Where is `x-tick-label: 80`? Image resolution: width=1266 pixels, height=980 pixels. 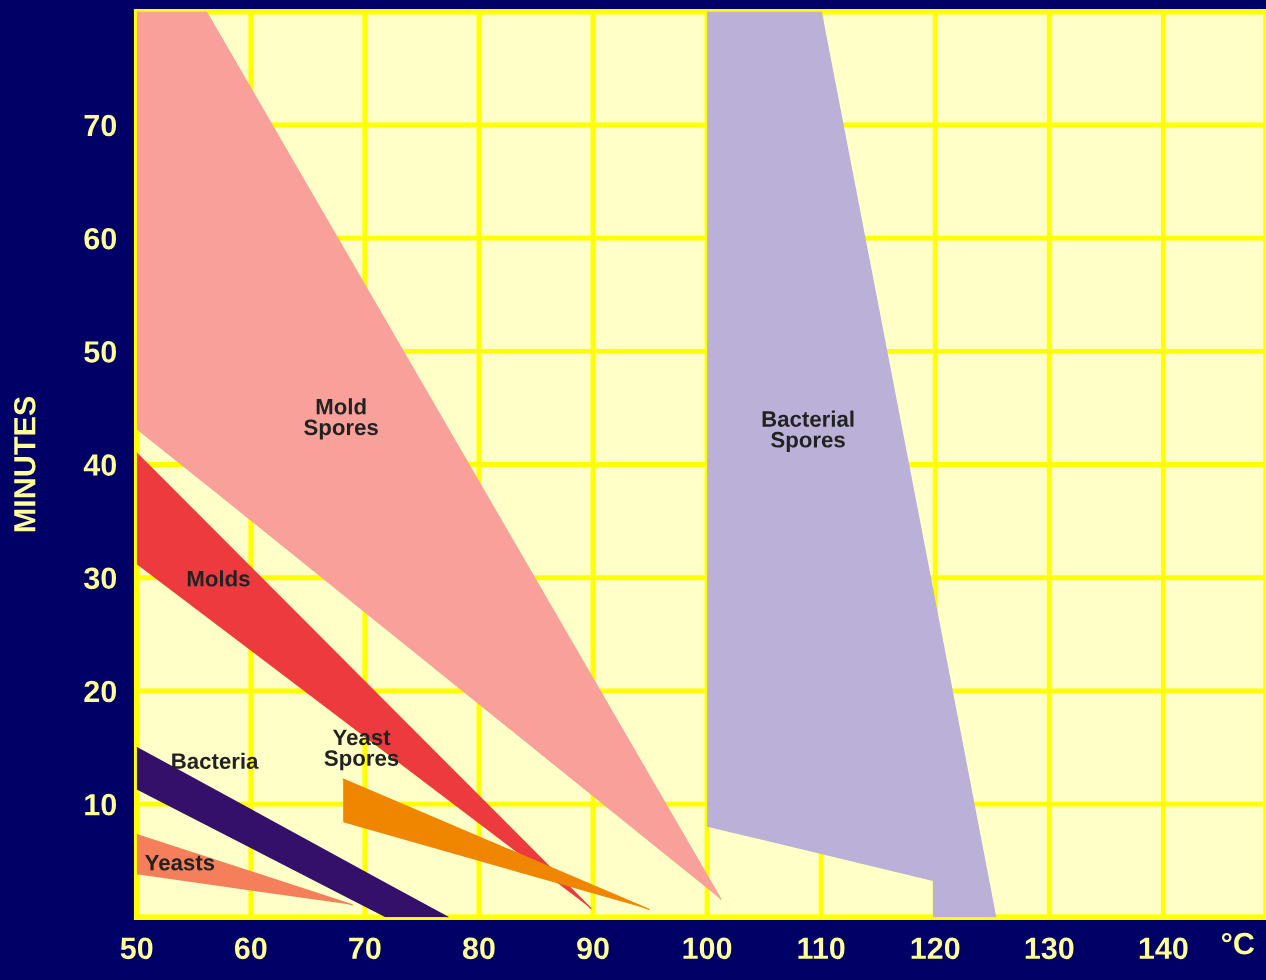 x-tick-label: 80 is located at coordinates (478, 948).